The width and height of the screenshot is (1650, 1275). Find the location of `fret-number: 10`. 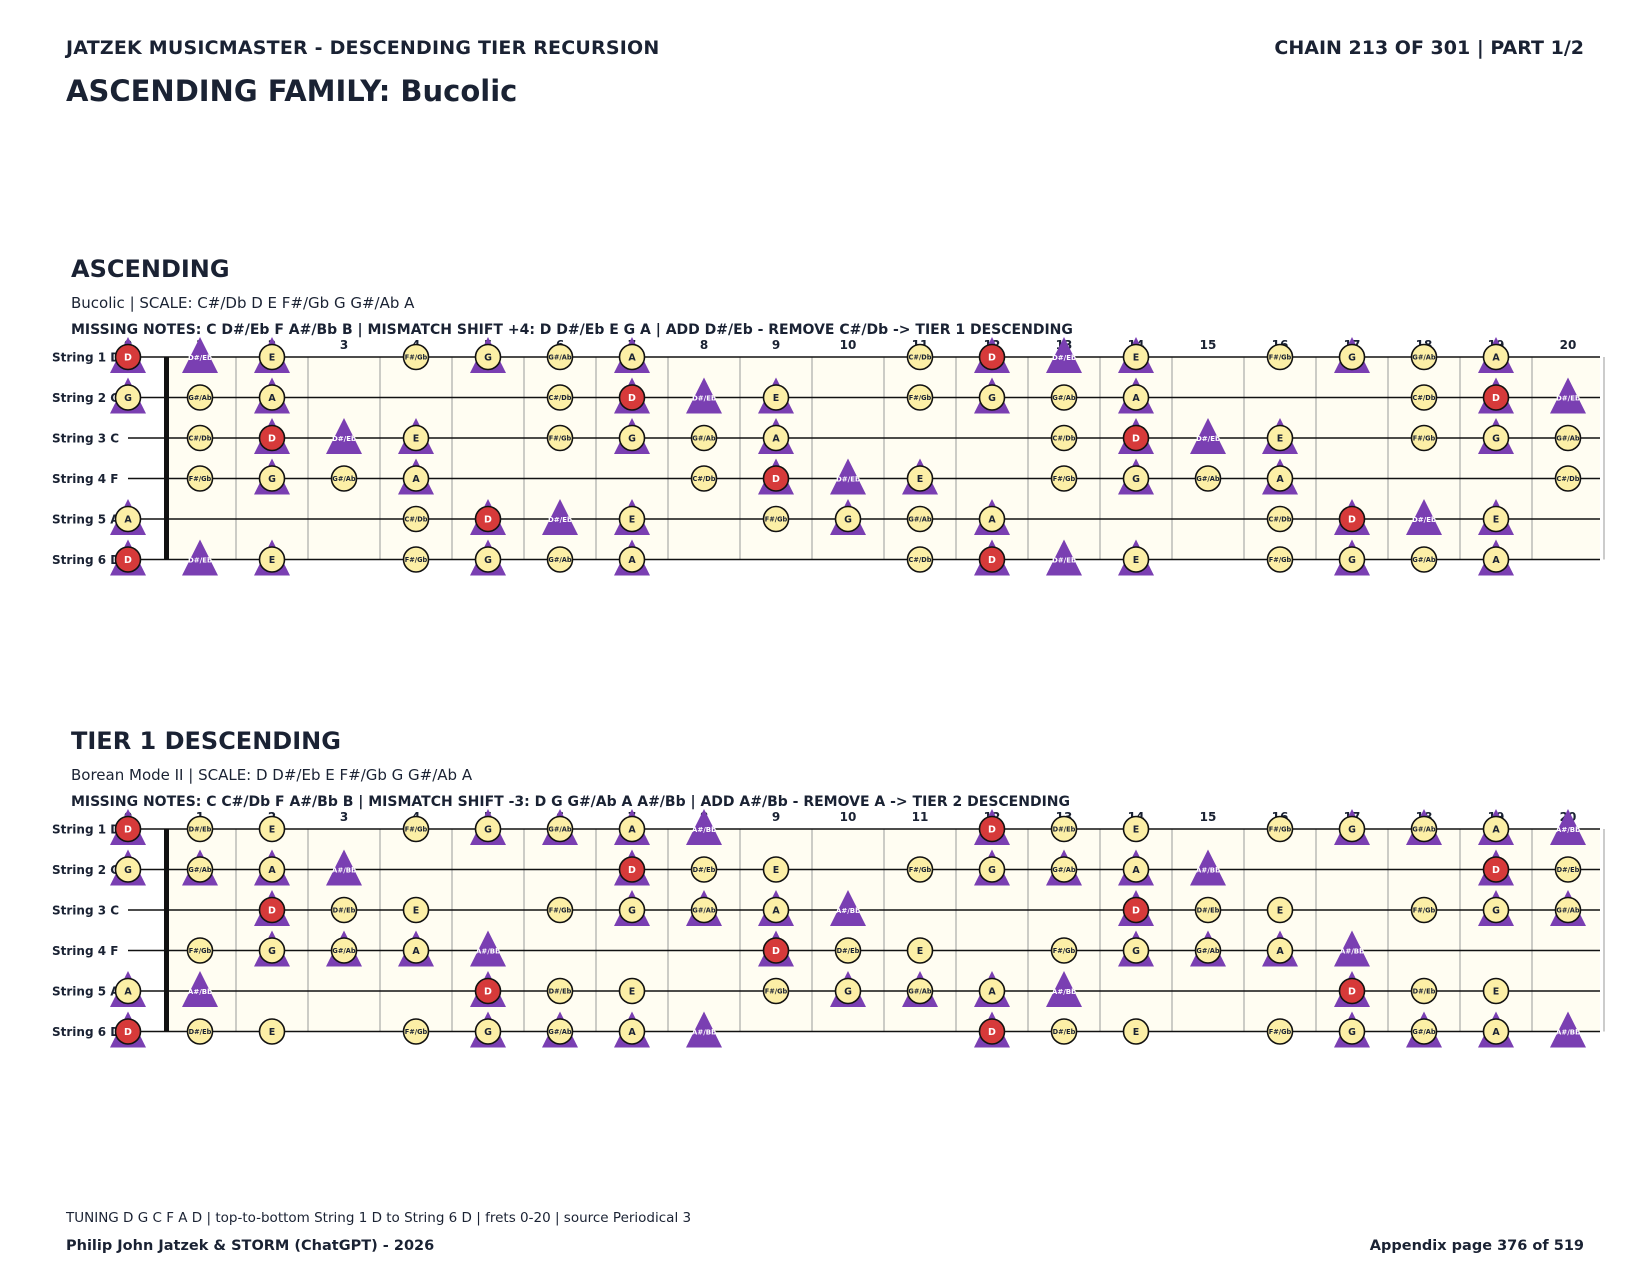

fret-number: 10 is located at coordinates (848, 345).